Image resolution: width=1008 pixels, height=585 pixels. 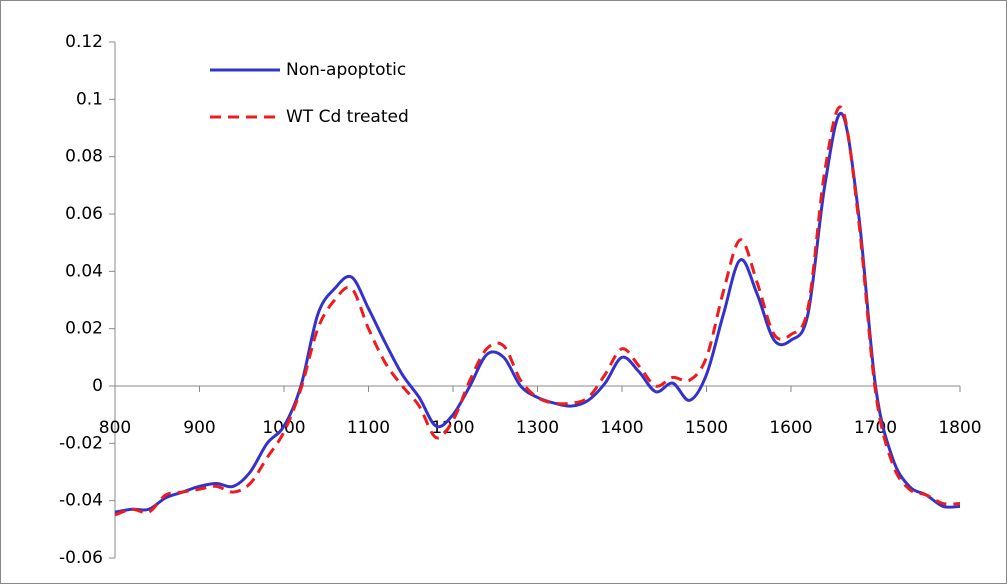 I want to click on x-tick-label: 1600, so click(x=790, y=428).